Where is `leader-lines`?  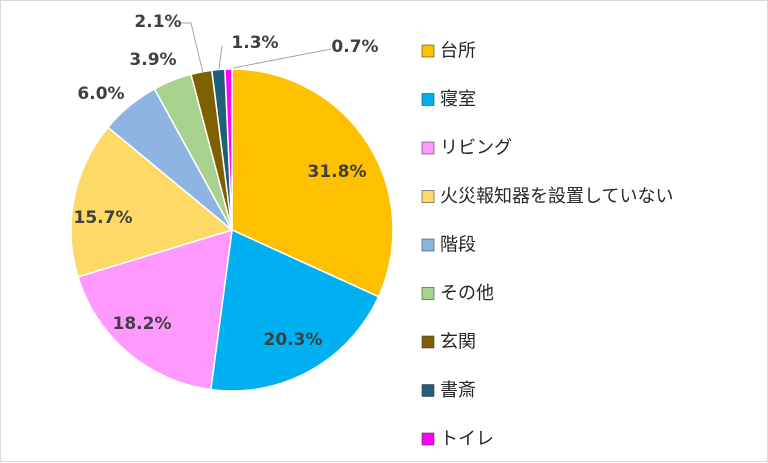 leader-lines is located at coordinates (256, 48).